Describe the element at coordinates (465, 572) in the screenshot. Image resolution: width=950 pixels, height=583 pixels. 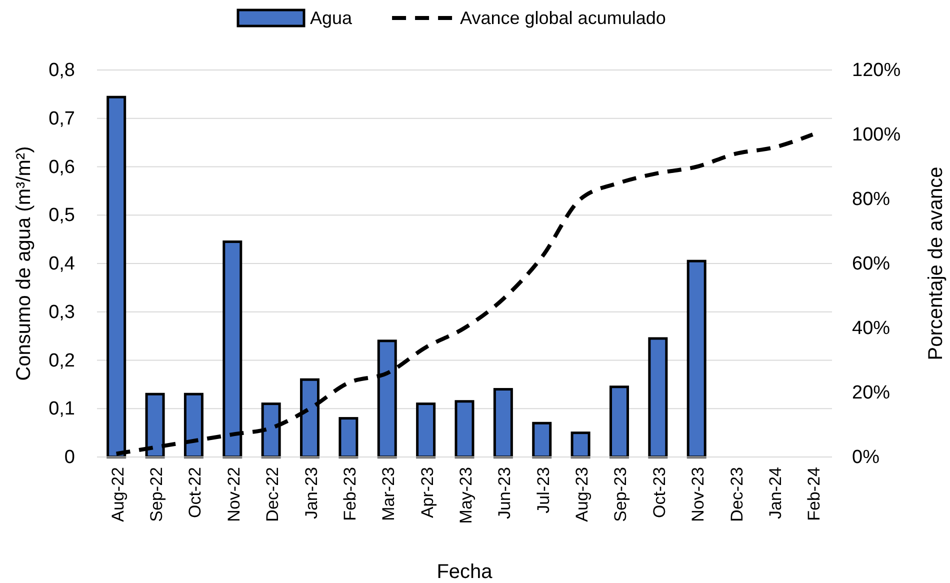
I see `x-axis-title: Fecha` at that location.